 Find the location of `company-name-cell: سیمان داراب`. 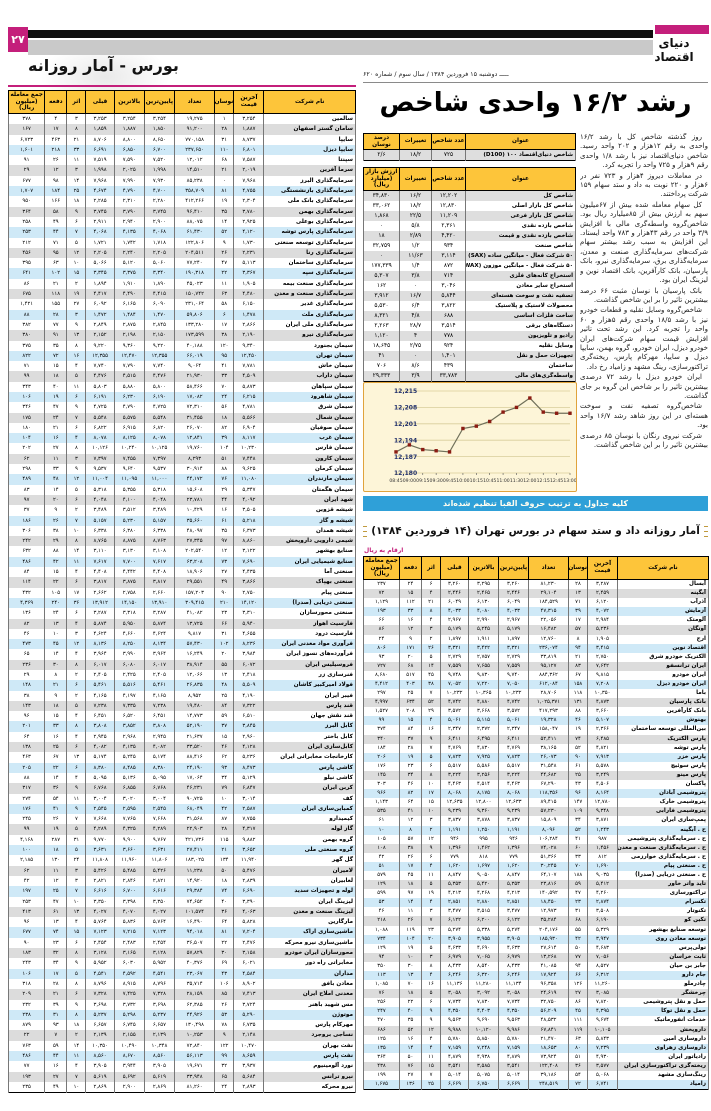

company-name-cell: سیمان داراب is located at coordinates (309, 376).